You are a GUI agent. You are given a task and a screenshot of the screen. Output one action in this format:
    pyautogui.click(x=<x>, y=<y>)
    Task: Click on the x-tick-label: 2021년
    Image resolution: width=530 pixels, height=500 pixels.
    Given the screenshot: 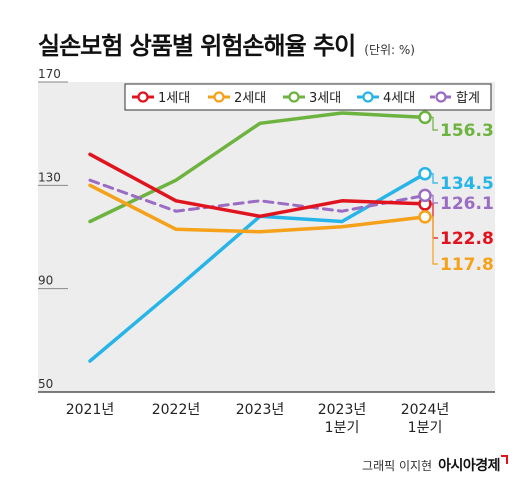 What is the action you would take?
    pyautogui.click(x=90, y=410)
    